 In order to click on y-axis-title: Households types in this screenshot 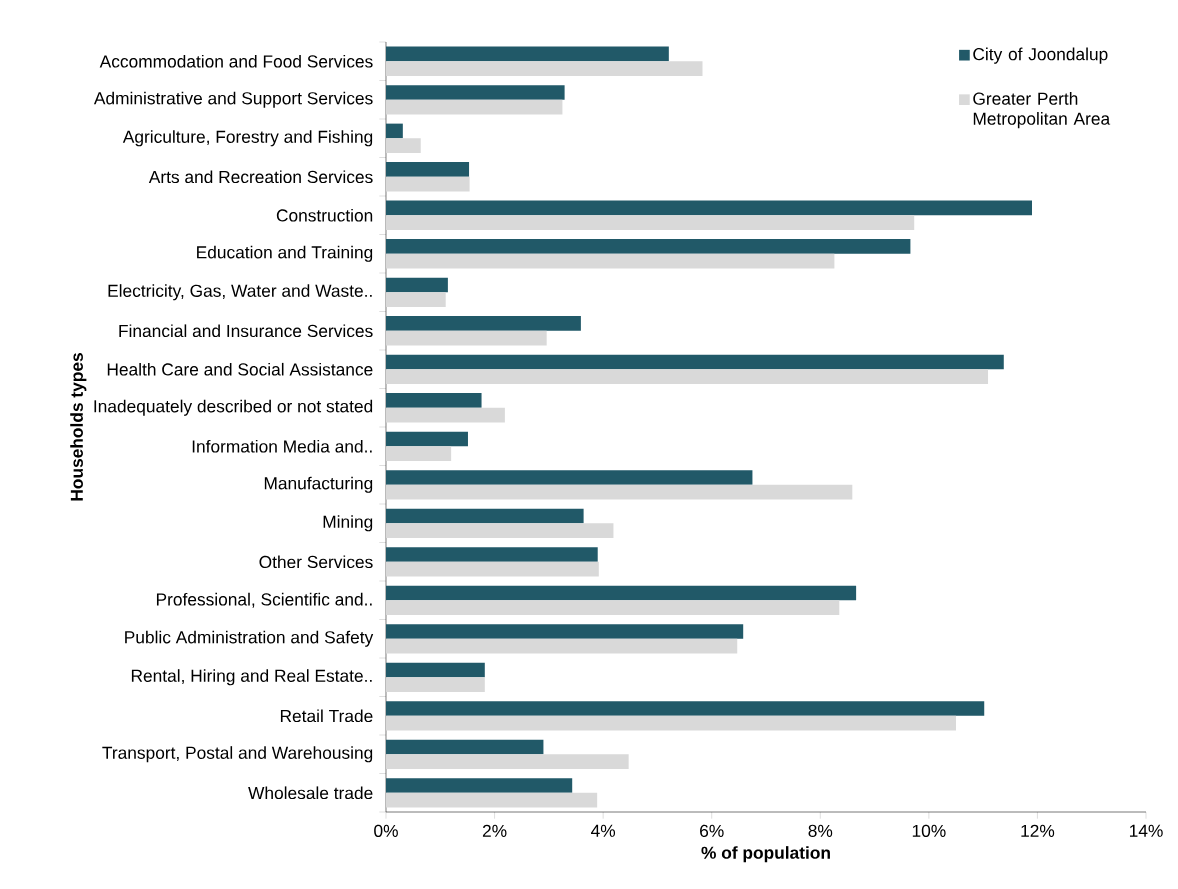, I will do `click(78, 427)`.